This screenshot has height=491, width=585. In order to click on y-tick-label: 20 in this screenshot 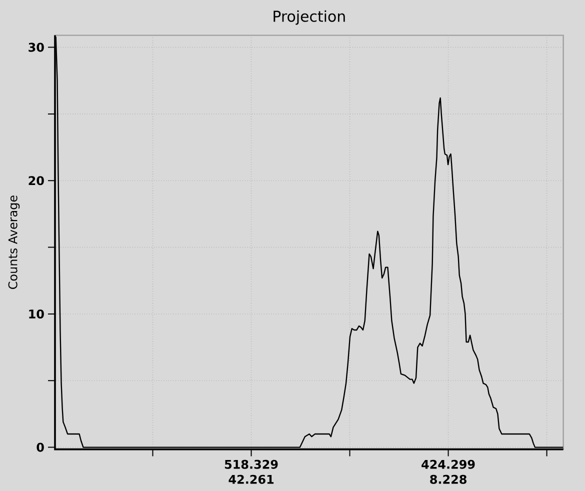, I will do `click(36, 181)`.